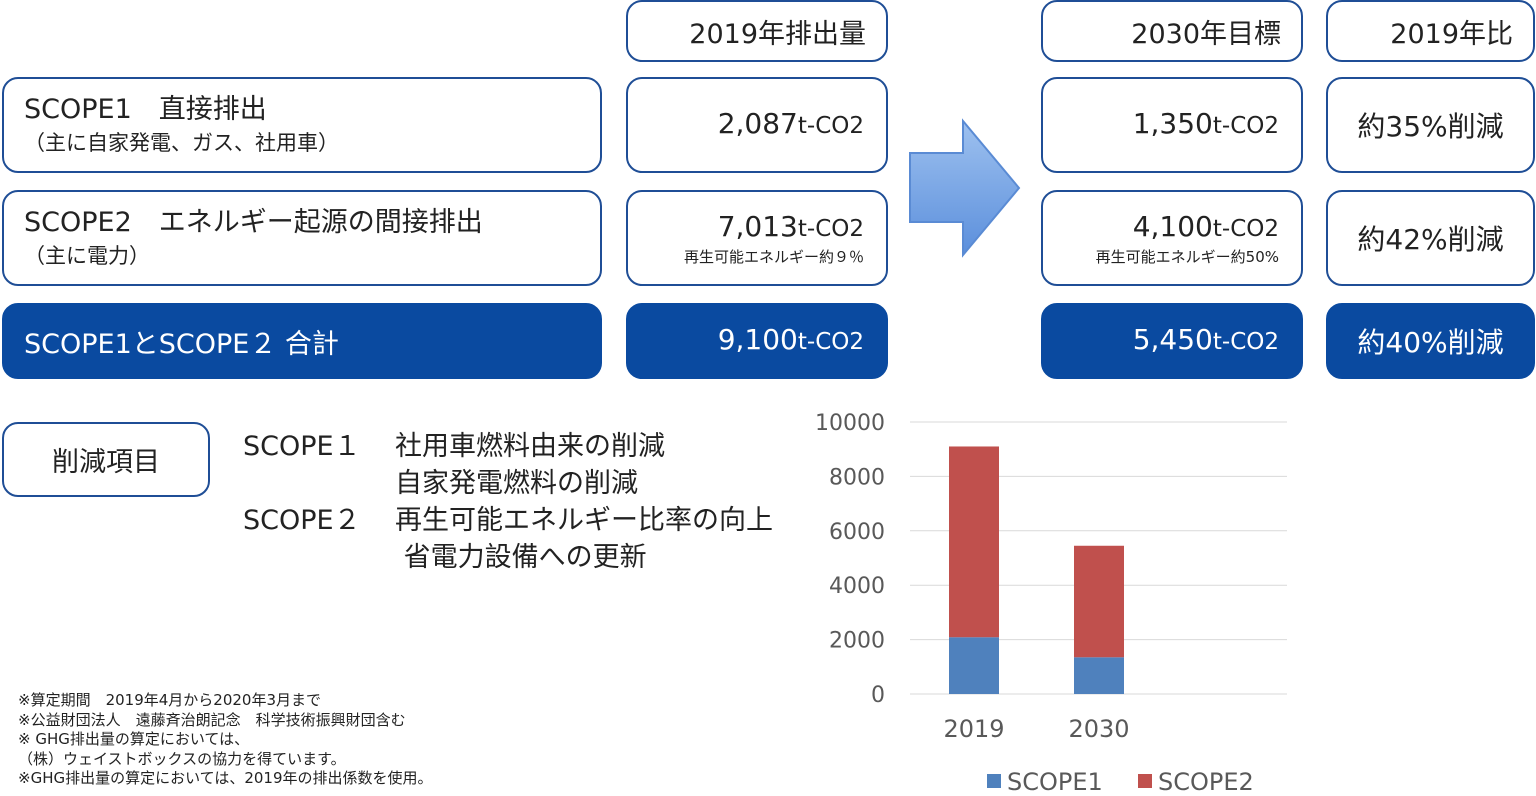 Image resolution: width=1536 pixels, height=796 pixels. What do you see at coordinates (994, 781) in the screenshot?
I see `legend-swatch-scope1` at bounding box center [994, 781].